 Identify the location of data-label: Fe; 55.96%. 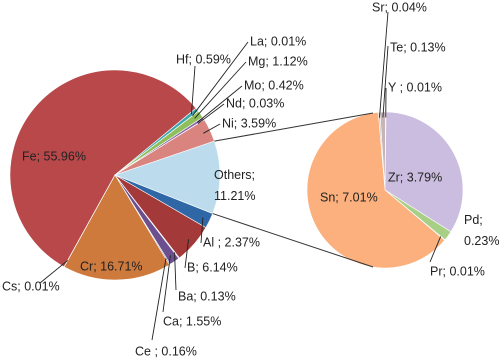
(54, 156).